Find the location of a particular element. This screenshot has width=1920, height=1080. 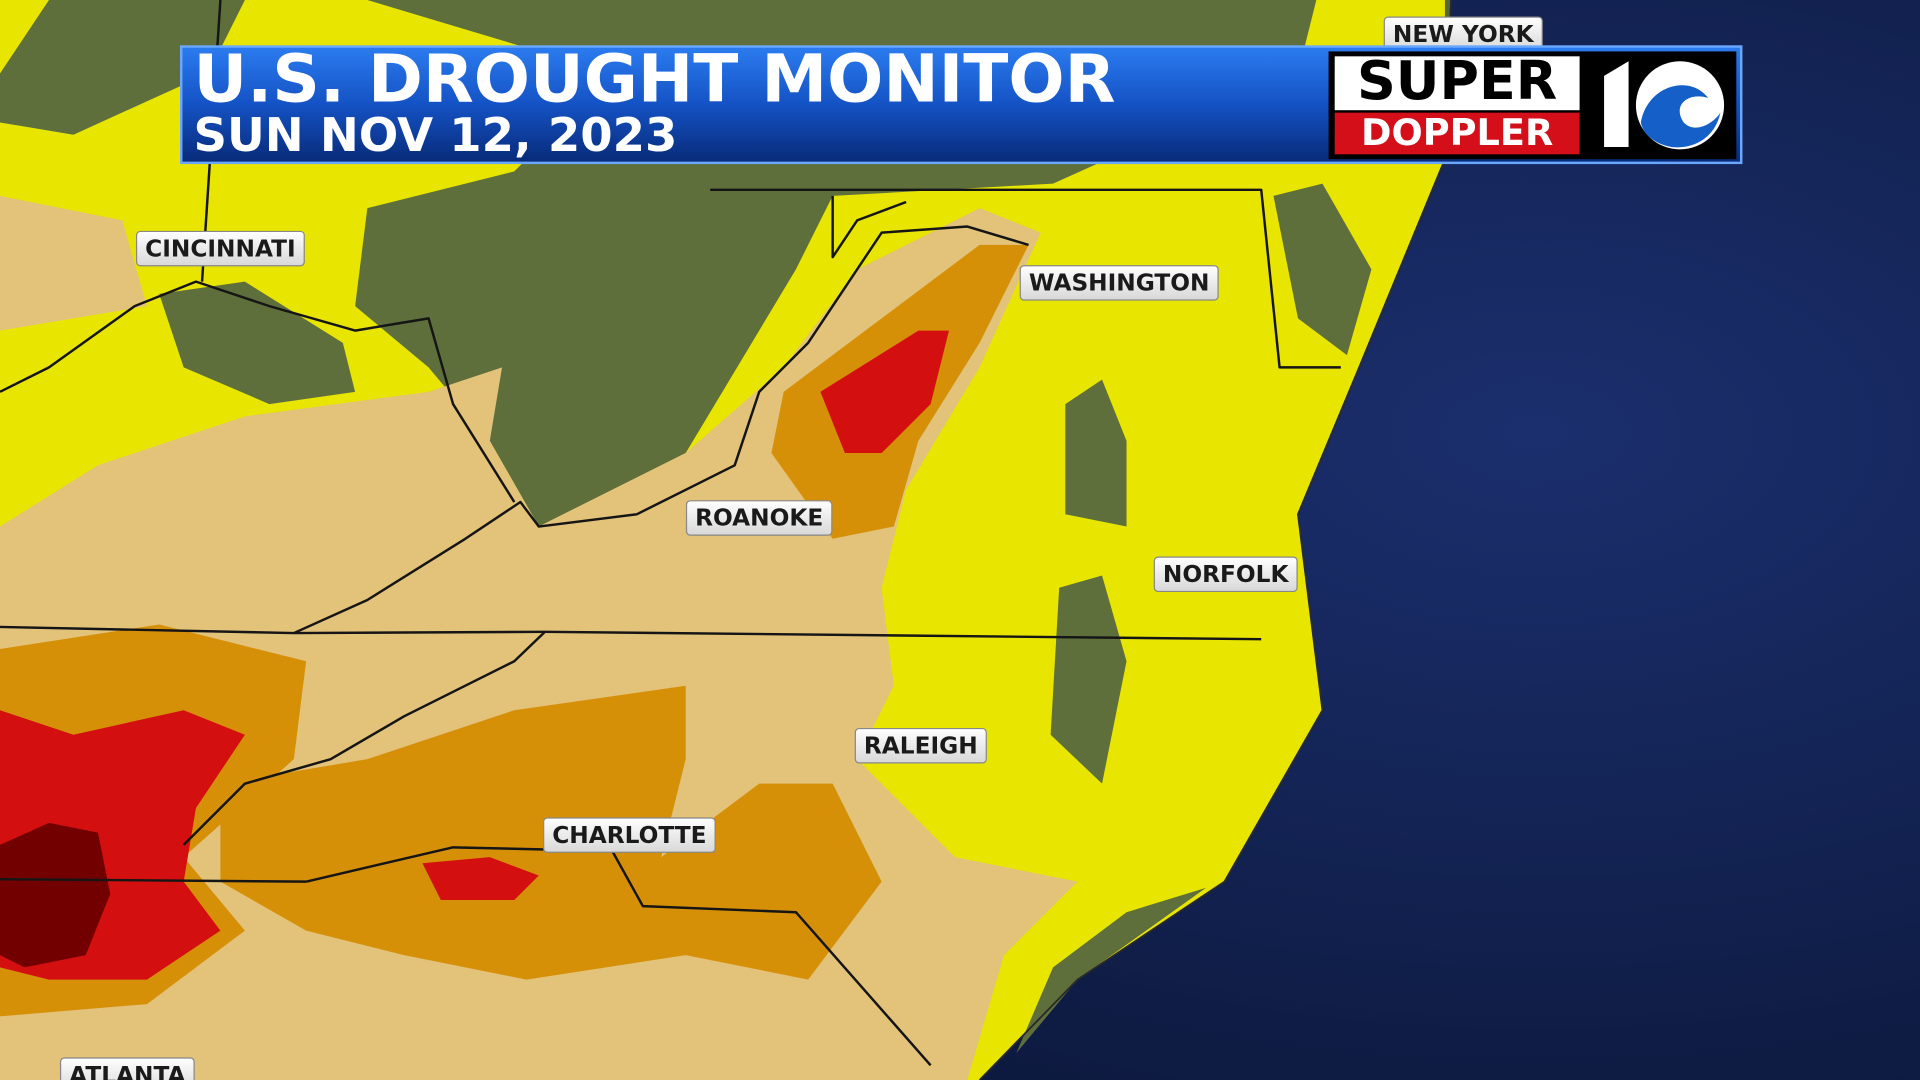

city-name: CHARLOTTE is located at coordinates (629, 835).